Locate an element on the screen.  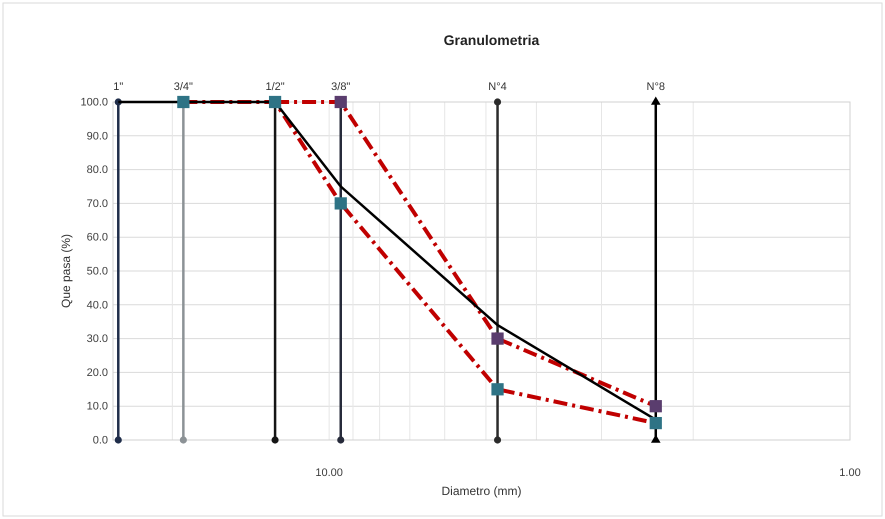
y-tick-label: 50.0 is located at coordinates (97, 272).